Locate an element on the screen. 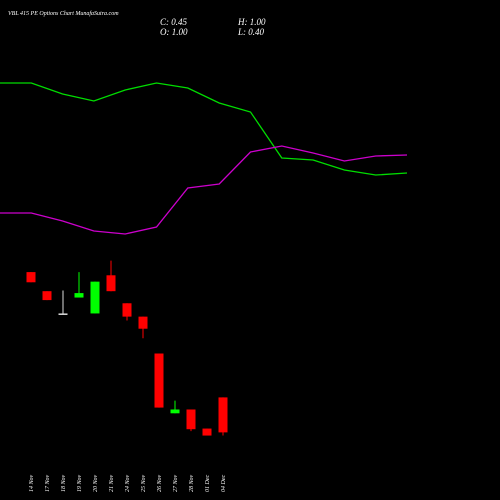  x-tick-label: 17 Nov is located at coordinates (48, 483).